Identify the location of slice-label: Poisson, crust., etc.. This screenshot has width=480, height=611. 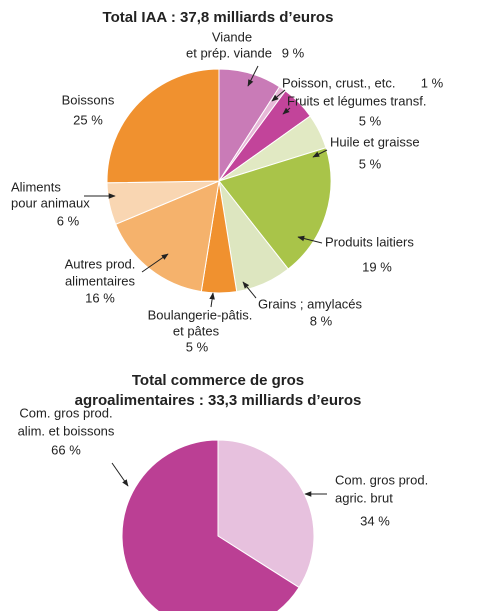
(338, 82).